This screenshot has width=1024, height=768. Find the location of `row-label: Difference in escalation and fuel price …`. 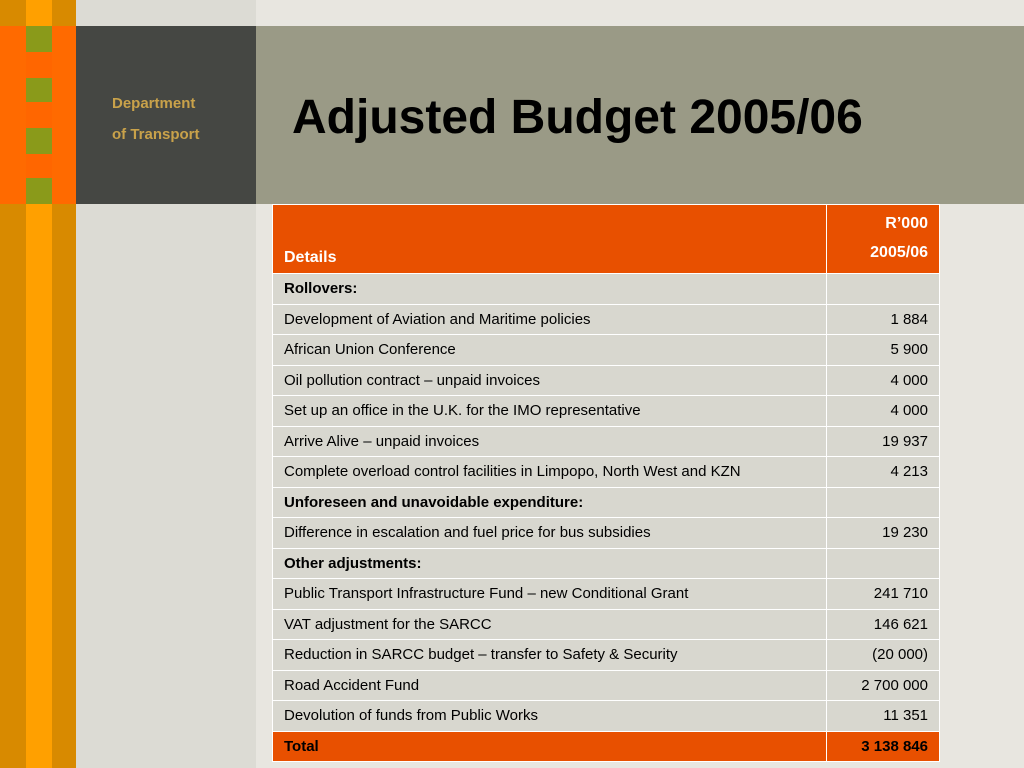

row-label: Difference in escalation and fuel price … is located at coordinates (549, 533).